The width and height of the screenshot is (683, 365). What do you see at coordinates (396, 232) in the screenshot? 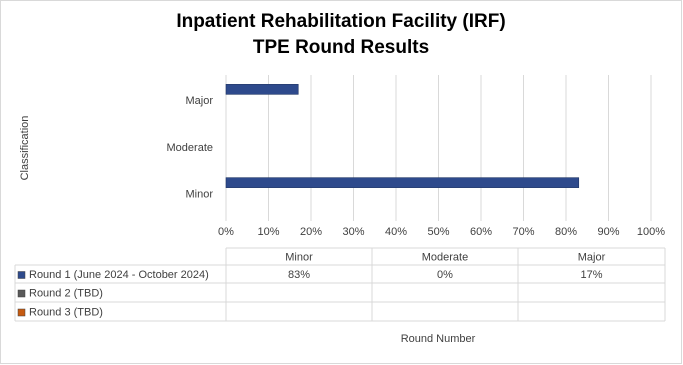
I see `x-tick-label: 40%` at bounding box center [396, 232].